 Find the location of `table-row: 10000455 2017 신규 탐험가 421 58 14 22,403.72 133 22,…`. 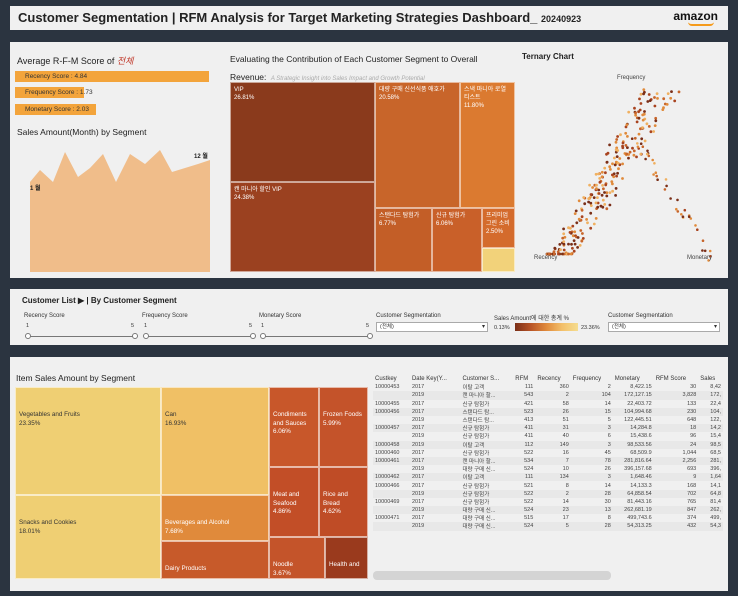

table-row: 10000455 2017 신규 탐험가 421 58 14 22,403.72 133 22,… is located at coordinates (548, 404).